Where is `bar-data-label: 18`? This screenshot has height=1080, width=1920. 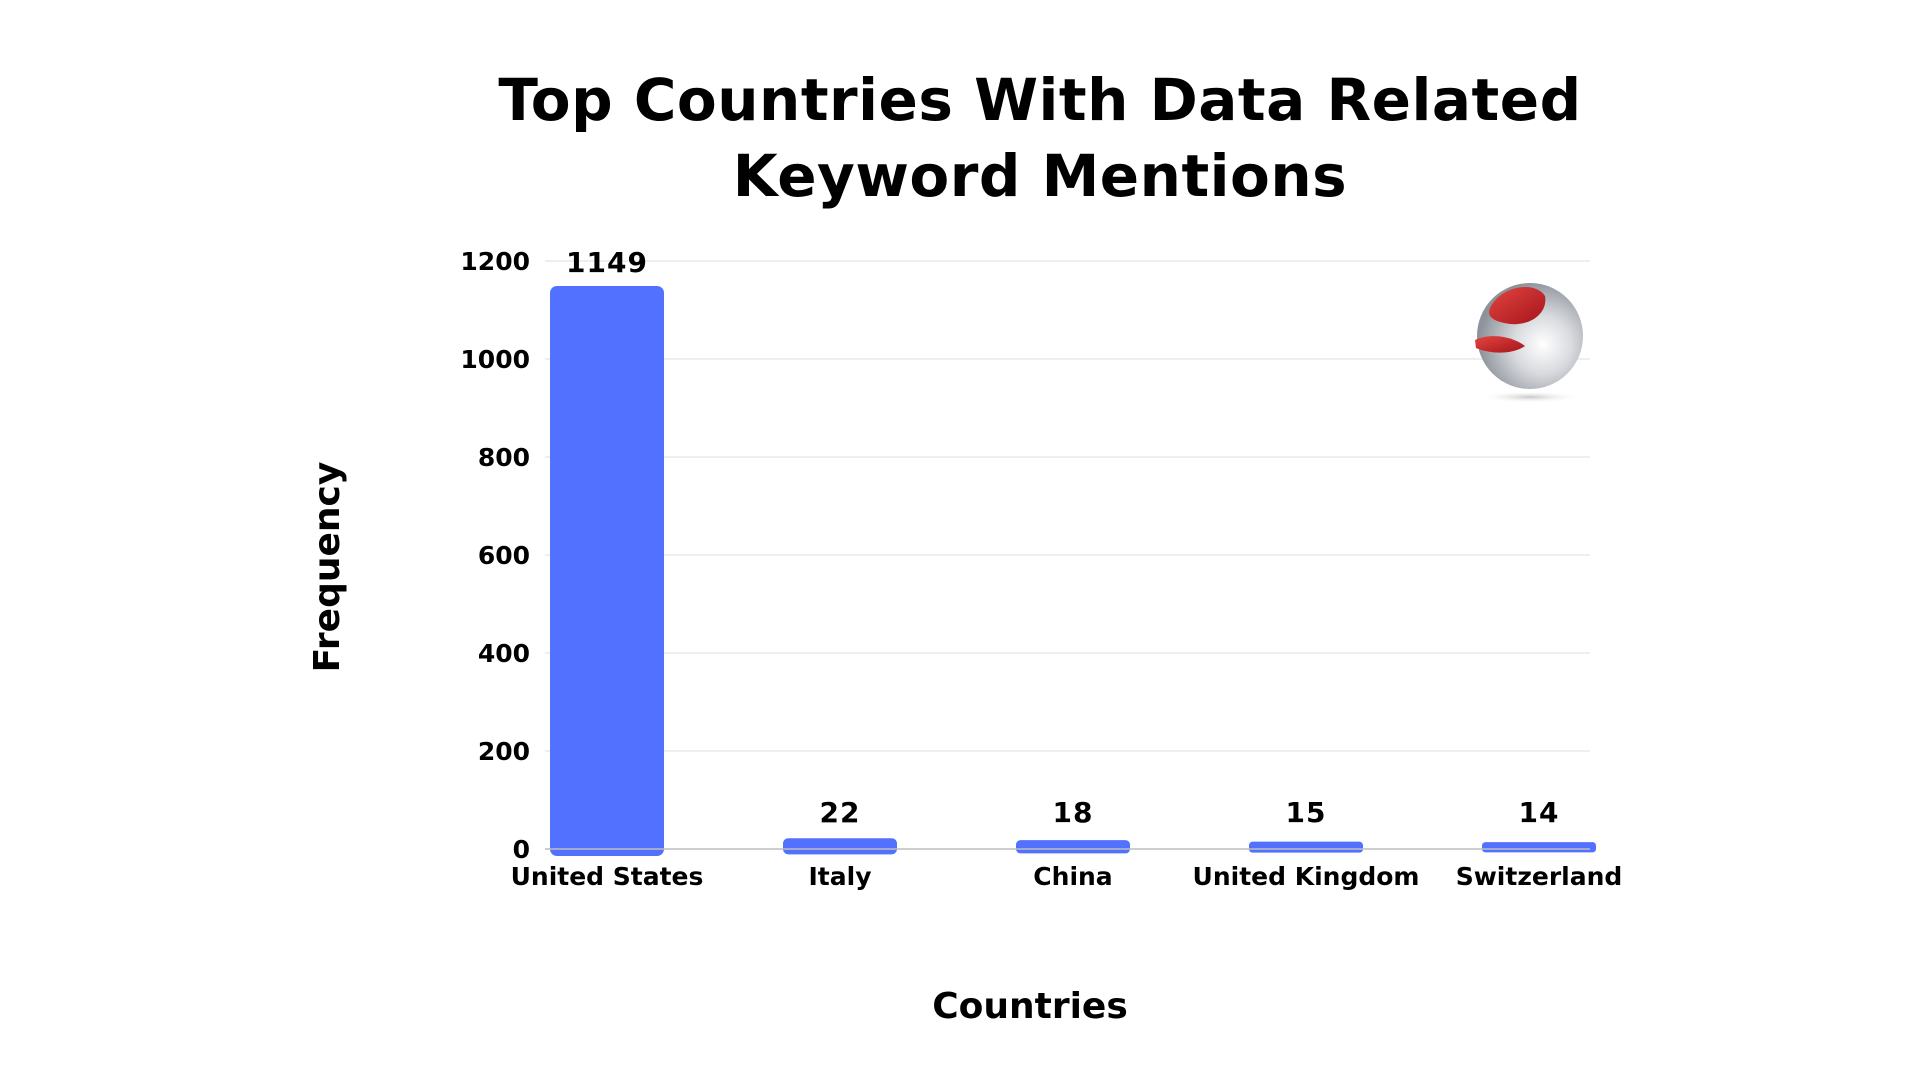 bar-data-label: 18 is located at coordinates (1073, 812).